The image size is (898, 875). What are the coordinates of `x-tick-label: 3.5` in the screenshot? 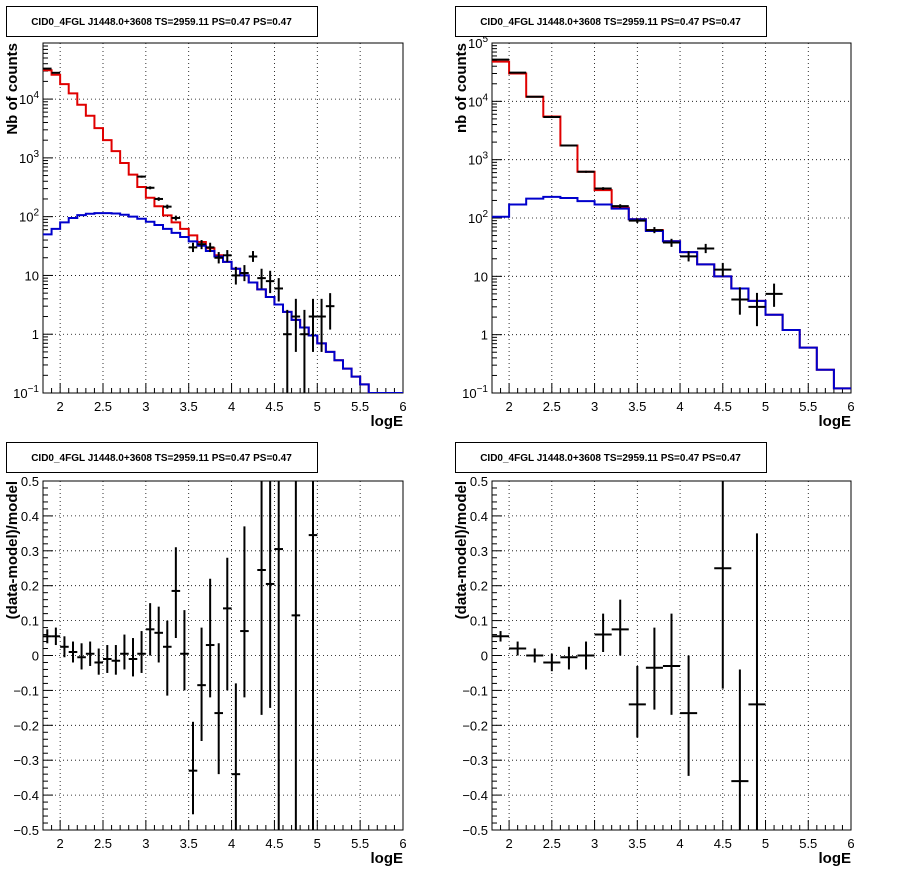 It's located at (189, 406).